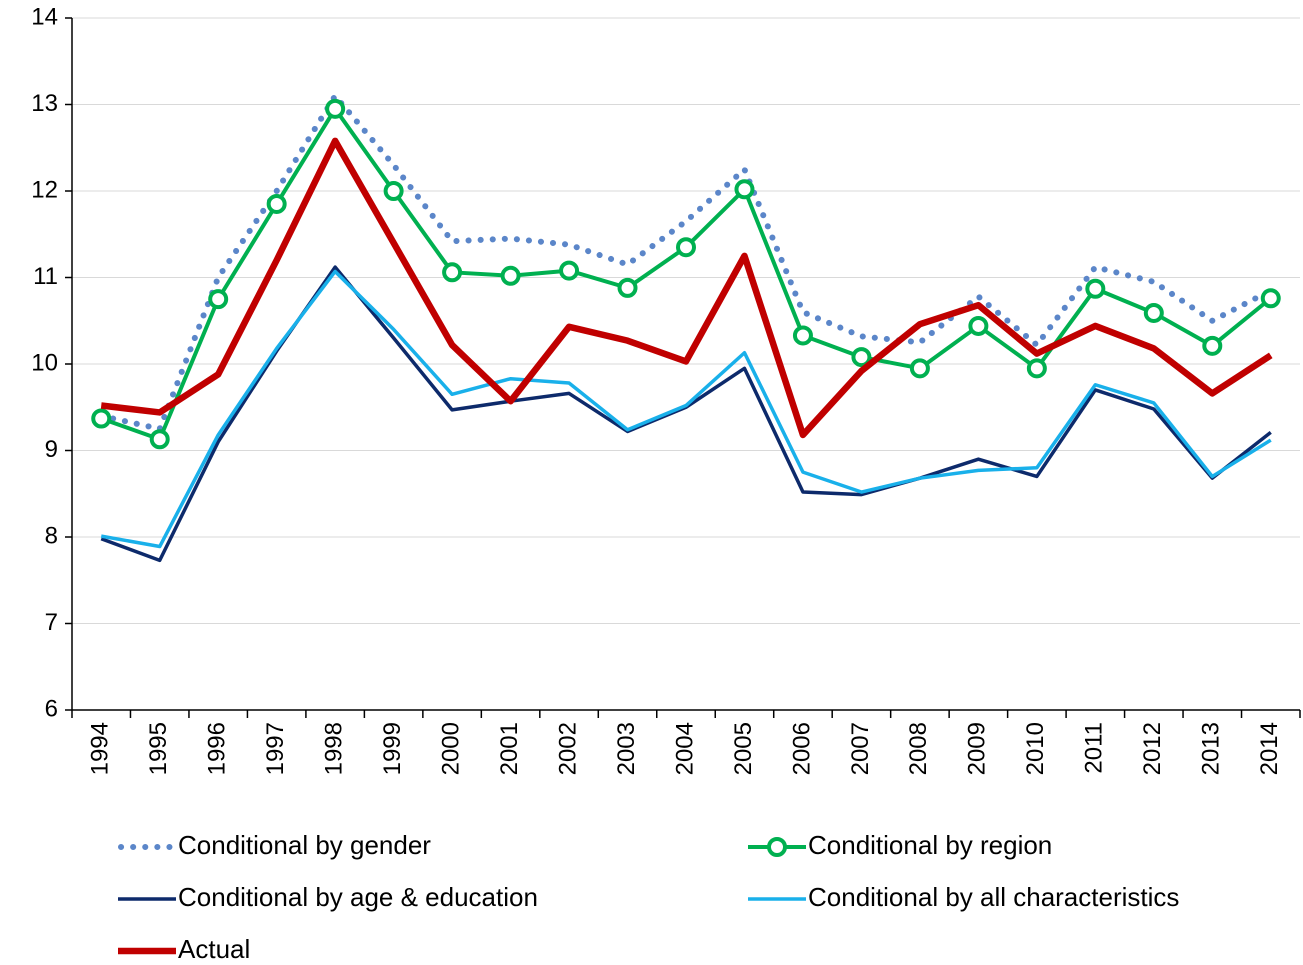  Describe the element at coordinates (217, 748) in the screenshot. I see `x-tick-label: 1996` at that location.